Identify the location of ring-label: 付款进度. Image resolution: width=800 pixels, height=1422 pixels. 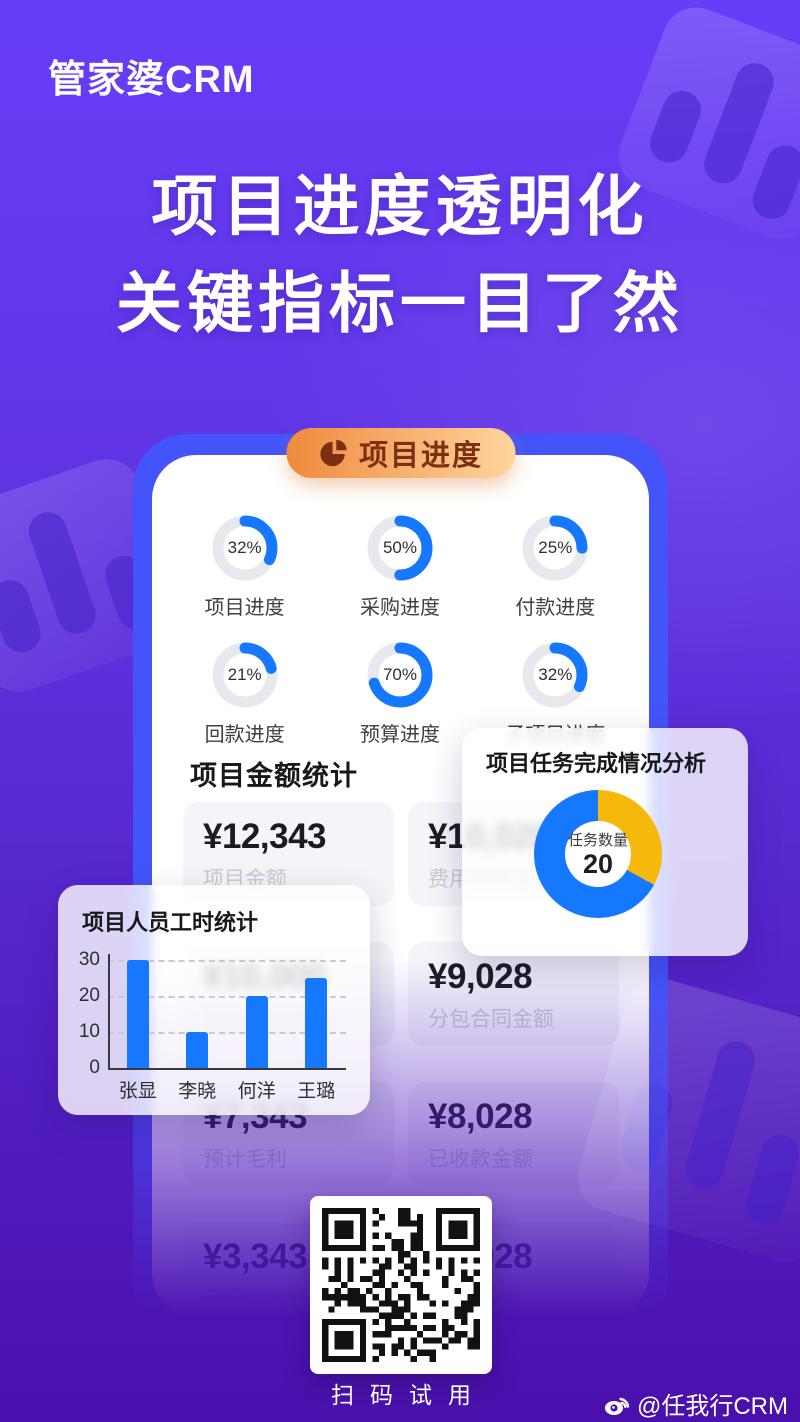
(555, 608).